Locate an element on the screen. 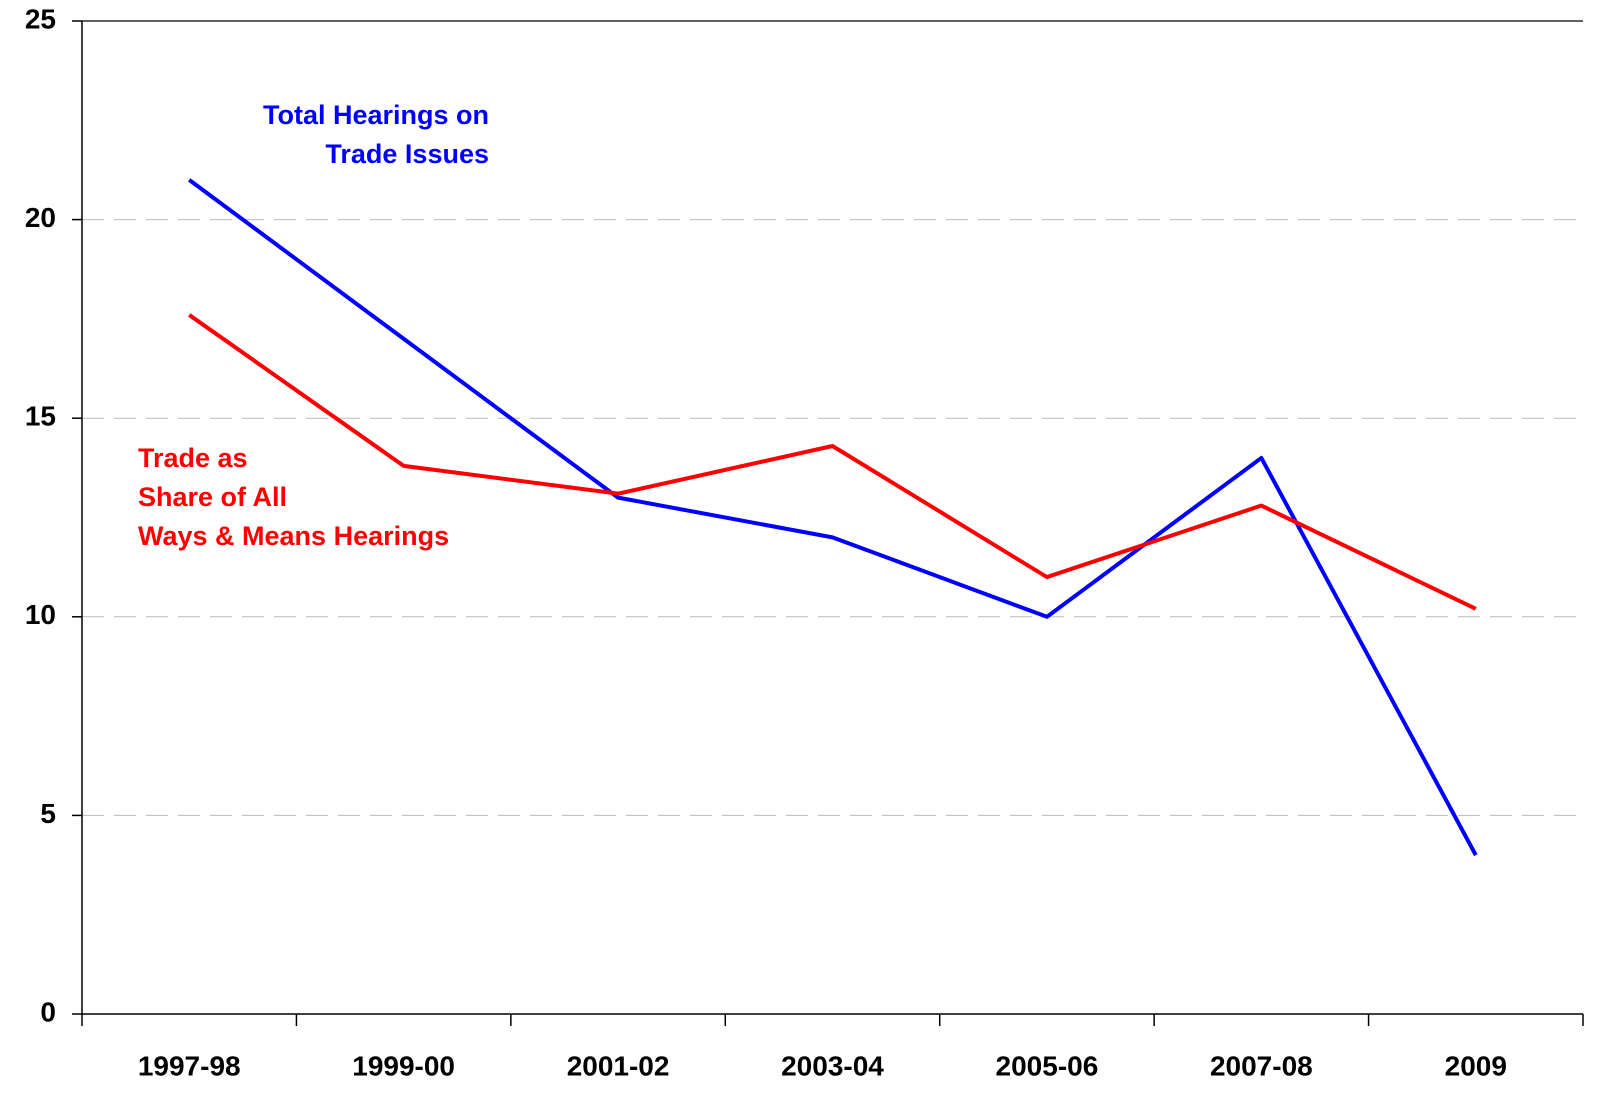 Image resolution: width=1610 pixels, height=1114 pixels. y-tick-label: 15 is located at coordinates (40, 416).